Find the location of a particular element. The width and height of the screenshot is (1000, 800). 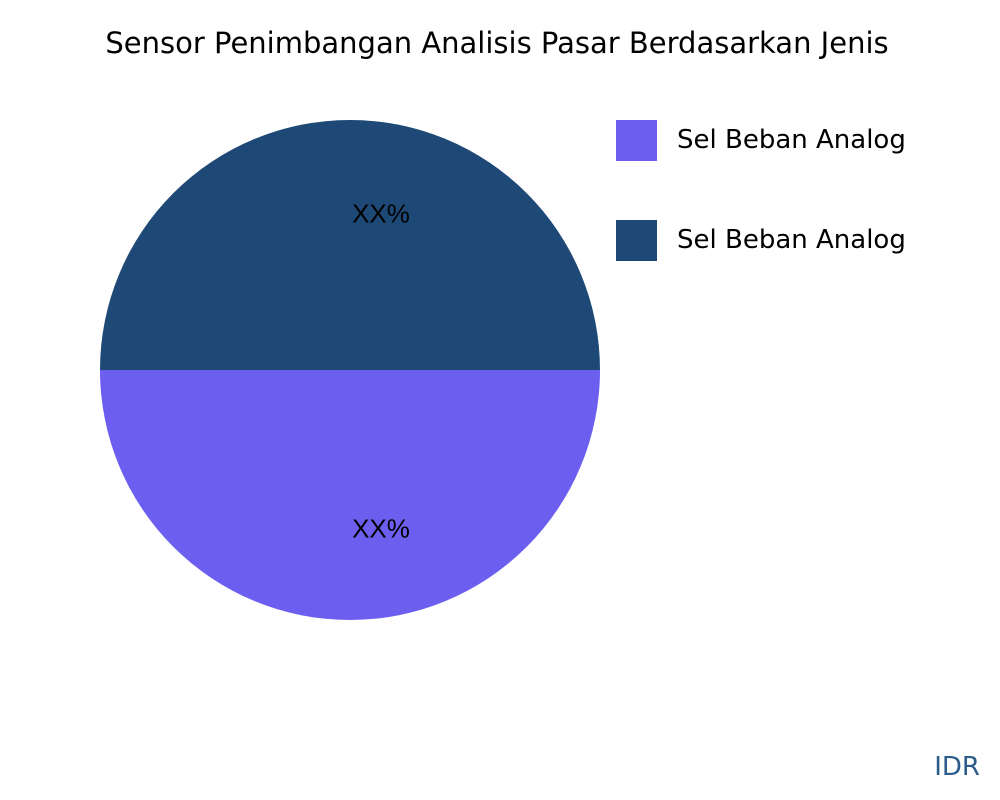

brand-logo-text: IDR is located at coordinates (957, 767).